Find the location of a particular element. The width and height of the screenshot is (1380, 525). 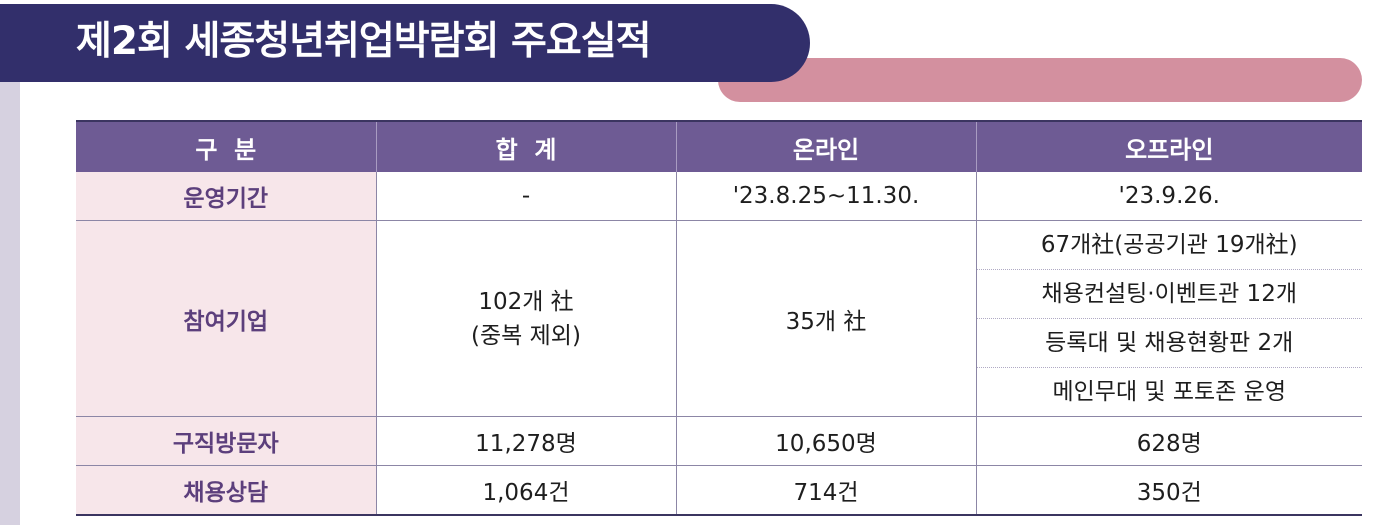

visitors-online: 10,650명 is located at coordinates (826, 441).